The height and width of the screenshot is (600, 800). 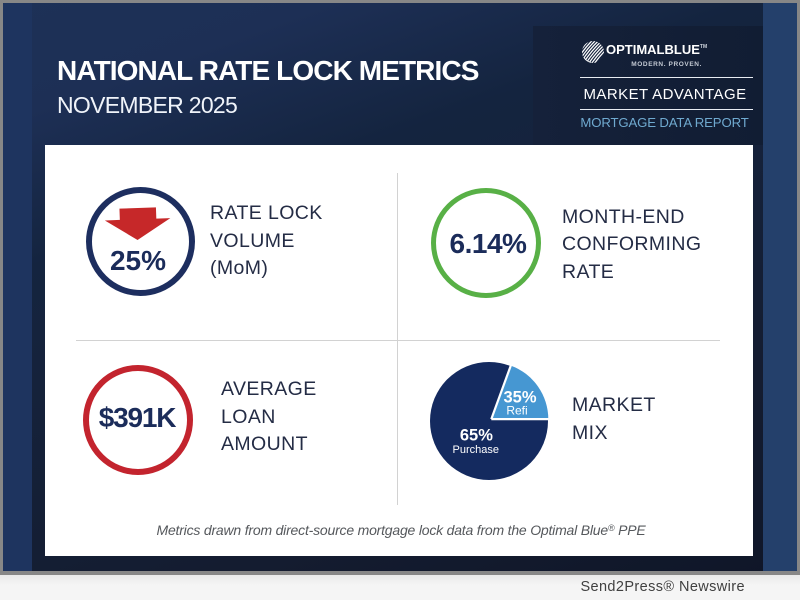 What do you see at coordinates (476, 450) in the screenshot?
I see `svg-text: Purchase` at bounding box center [476, 450].